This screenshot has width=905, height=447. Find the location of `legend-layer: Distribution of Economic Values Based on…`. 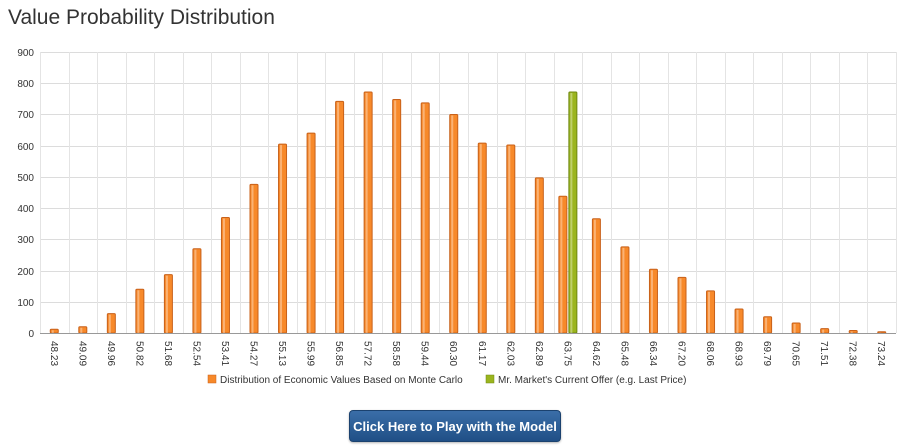

legend-layer: Distribution of Economic Values Based on… is located at coordinates (446, 380).